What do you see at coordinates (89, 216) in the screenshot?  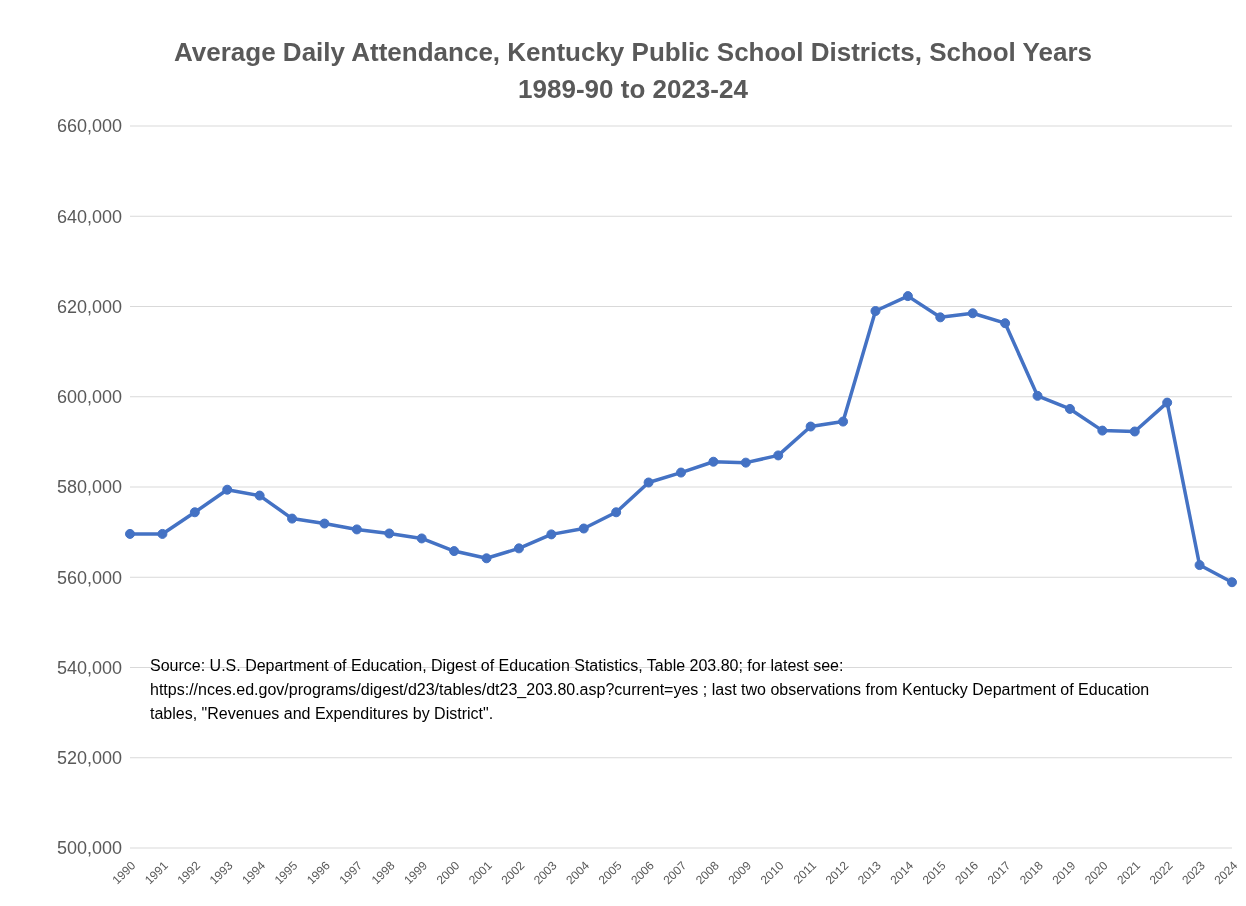 I see `y-tick-label: 640,000` at bounding box center [89, 216].